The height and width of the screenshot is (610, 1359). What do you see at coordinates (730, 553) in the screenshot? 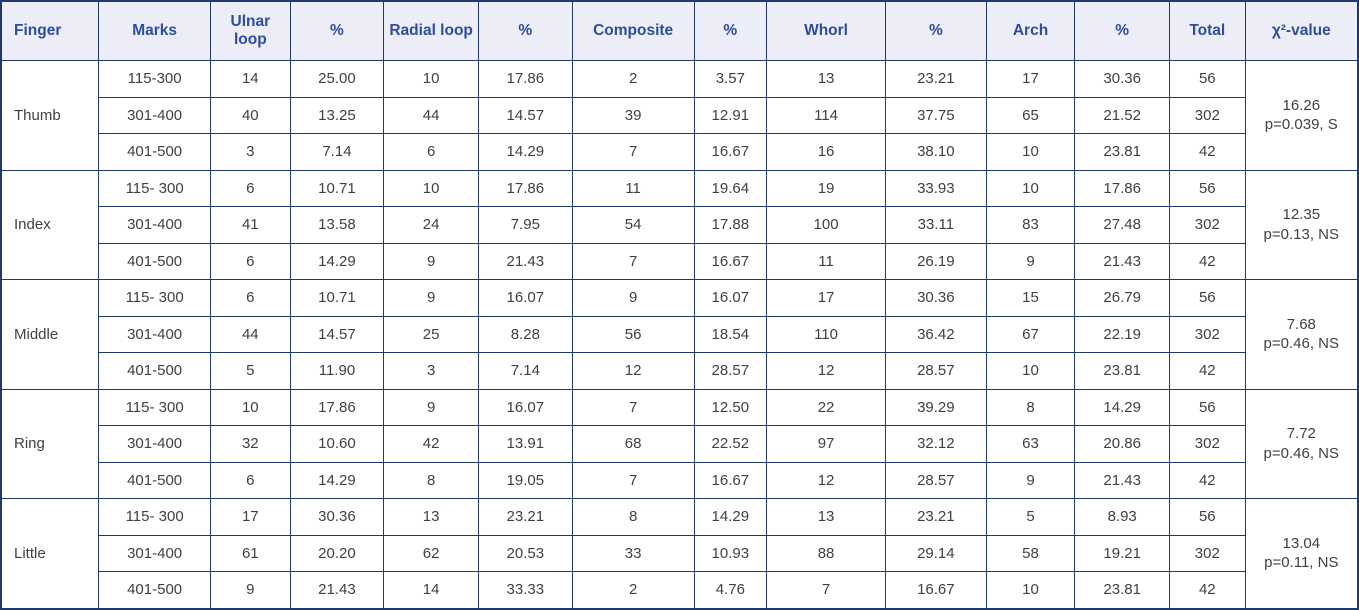
I see `data-cell: 10.93` at bounding box center [730, 553].